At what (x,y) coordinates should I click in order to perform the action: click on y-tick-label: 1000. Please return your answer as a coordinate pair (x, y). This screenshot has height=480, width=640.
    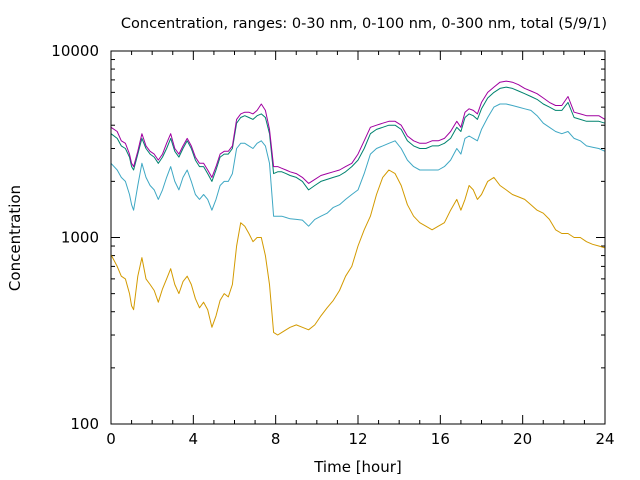
    Looking at the image, I should click on (80, 238).